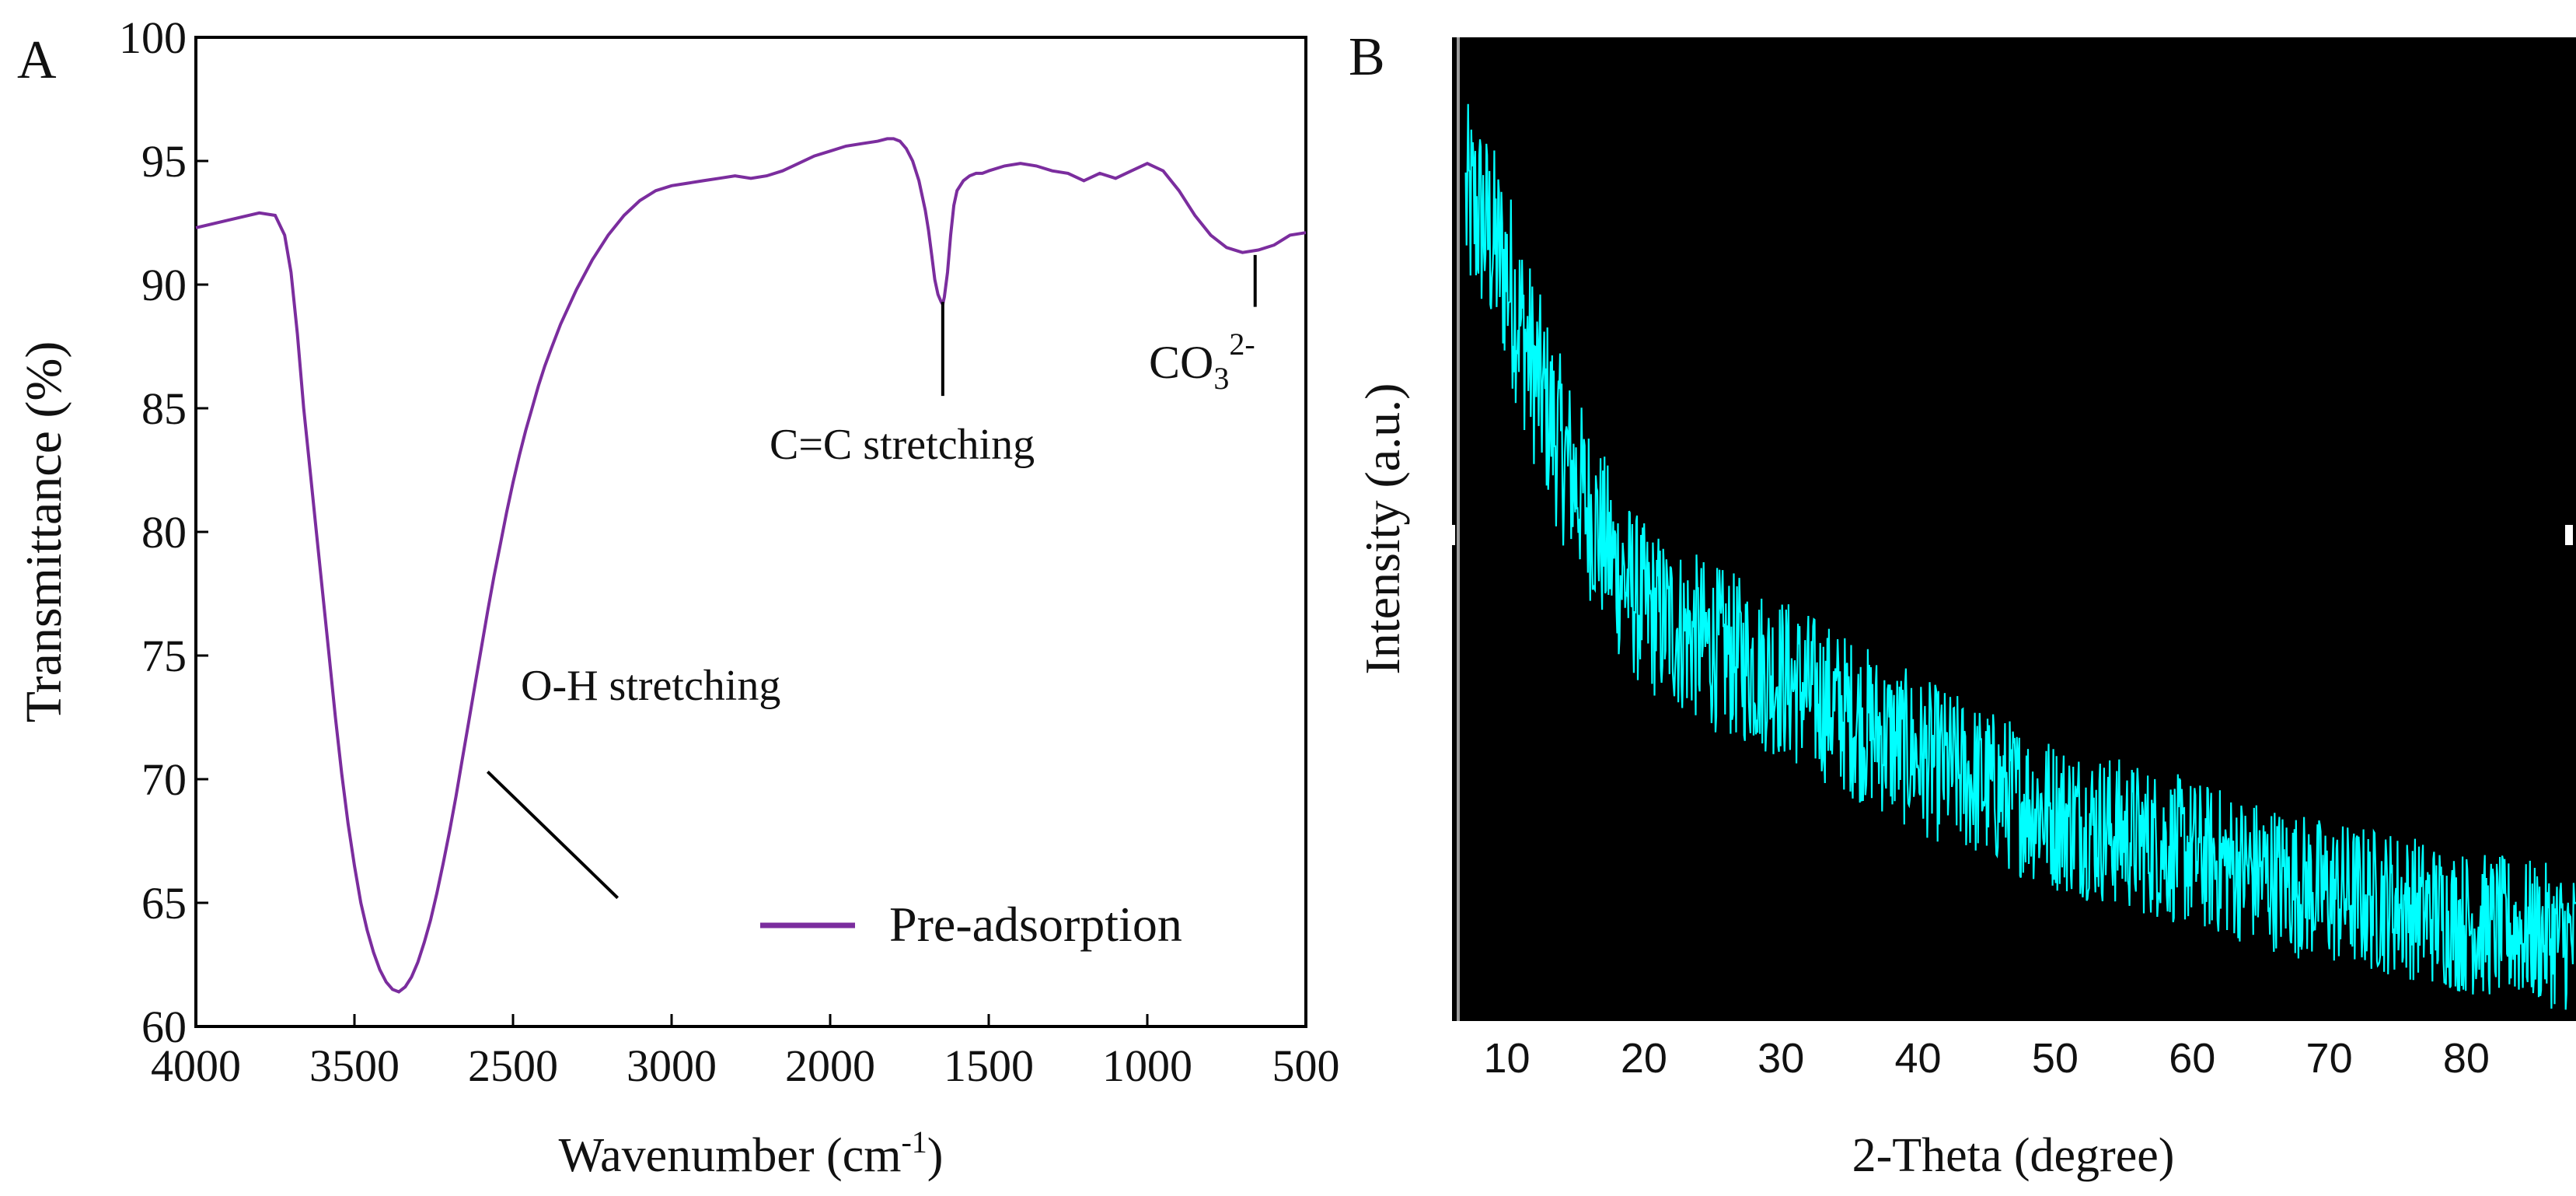  Describe the element at coordinates (989, 1065) in the screenshot. I see `x-tick-label: 1500` at that location.